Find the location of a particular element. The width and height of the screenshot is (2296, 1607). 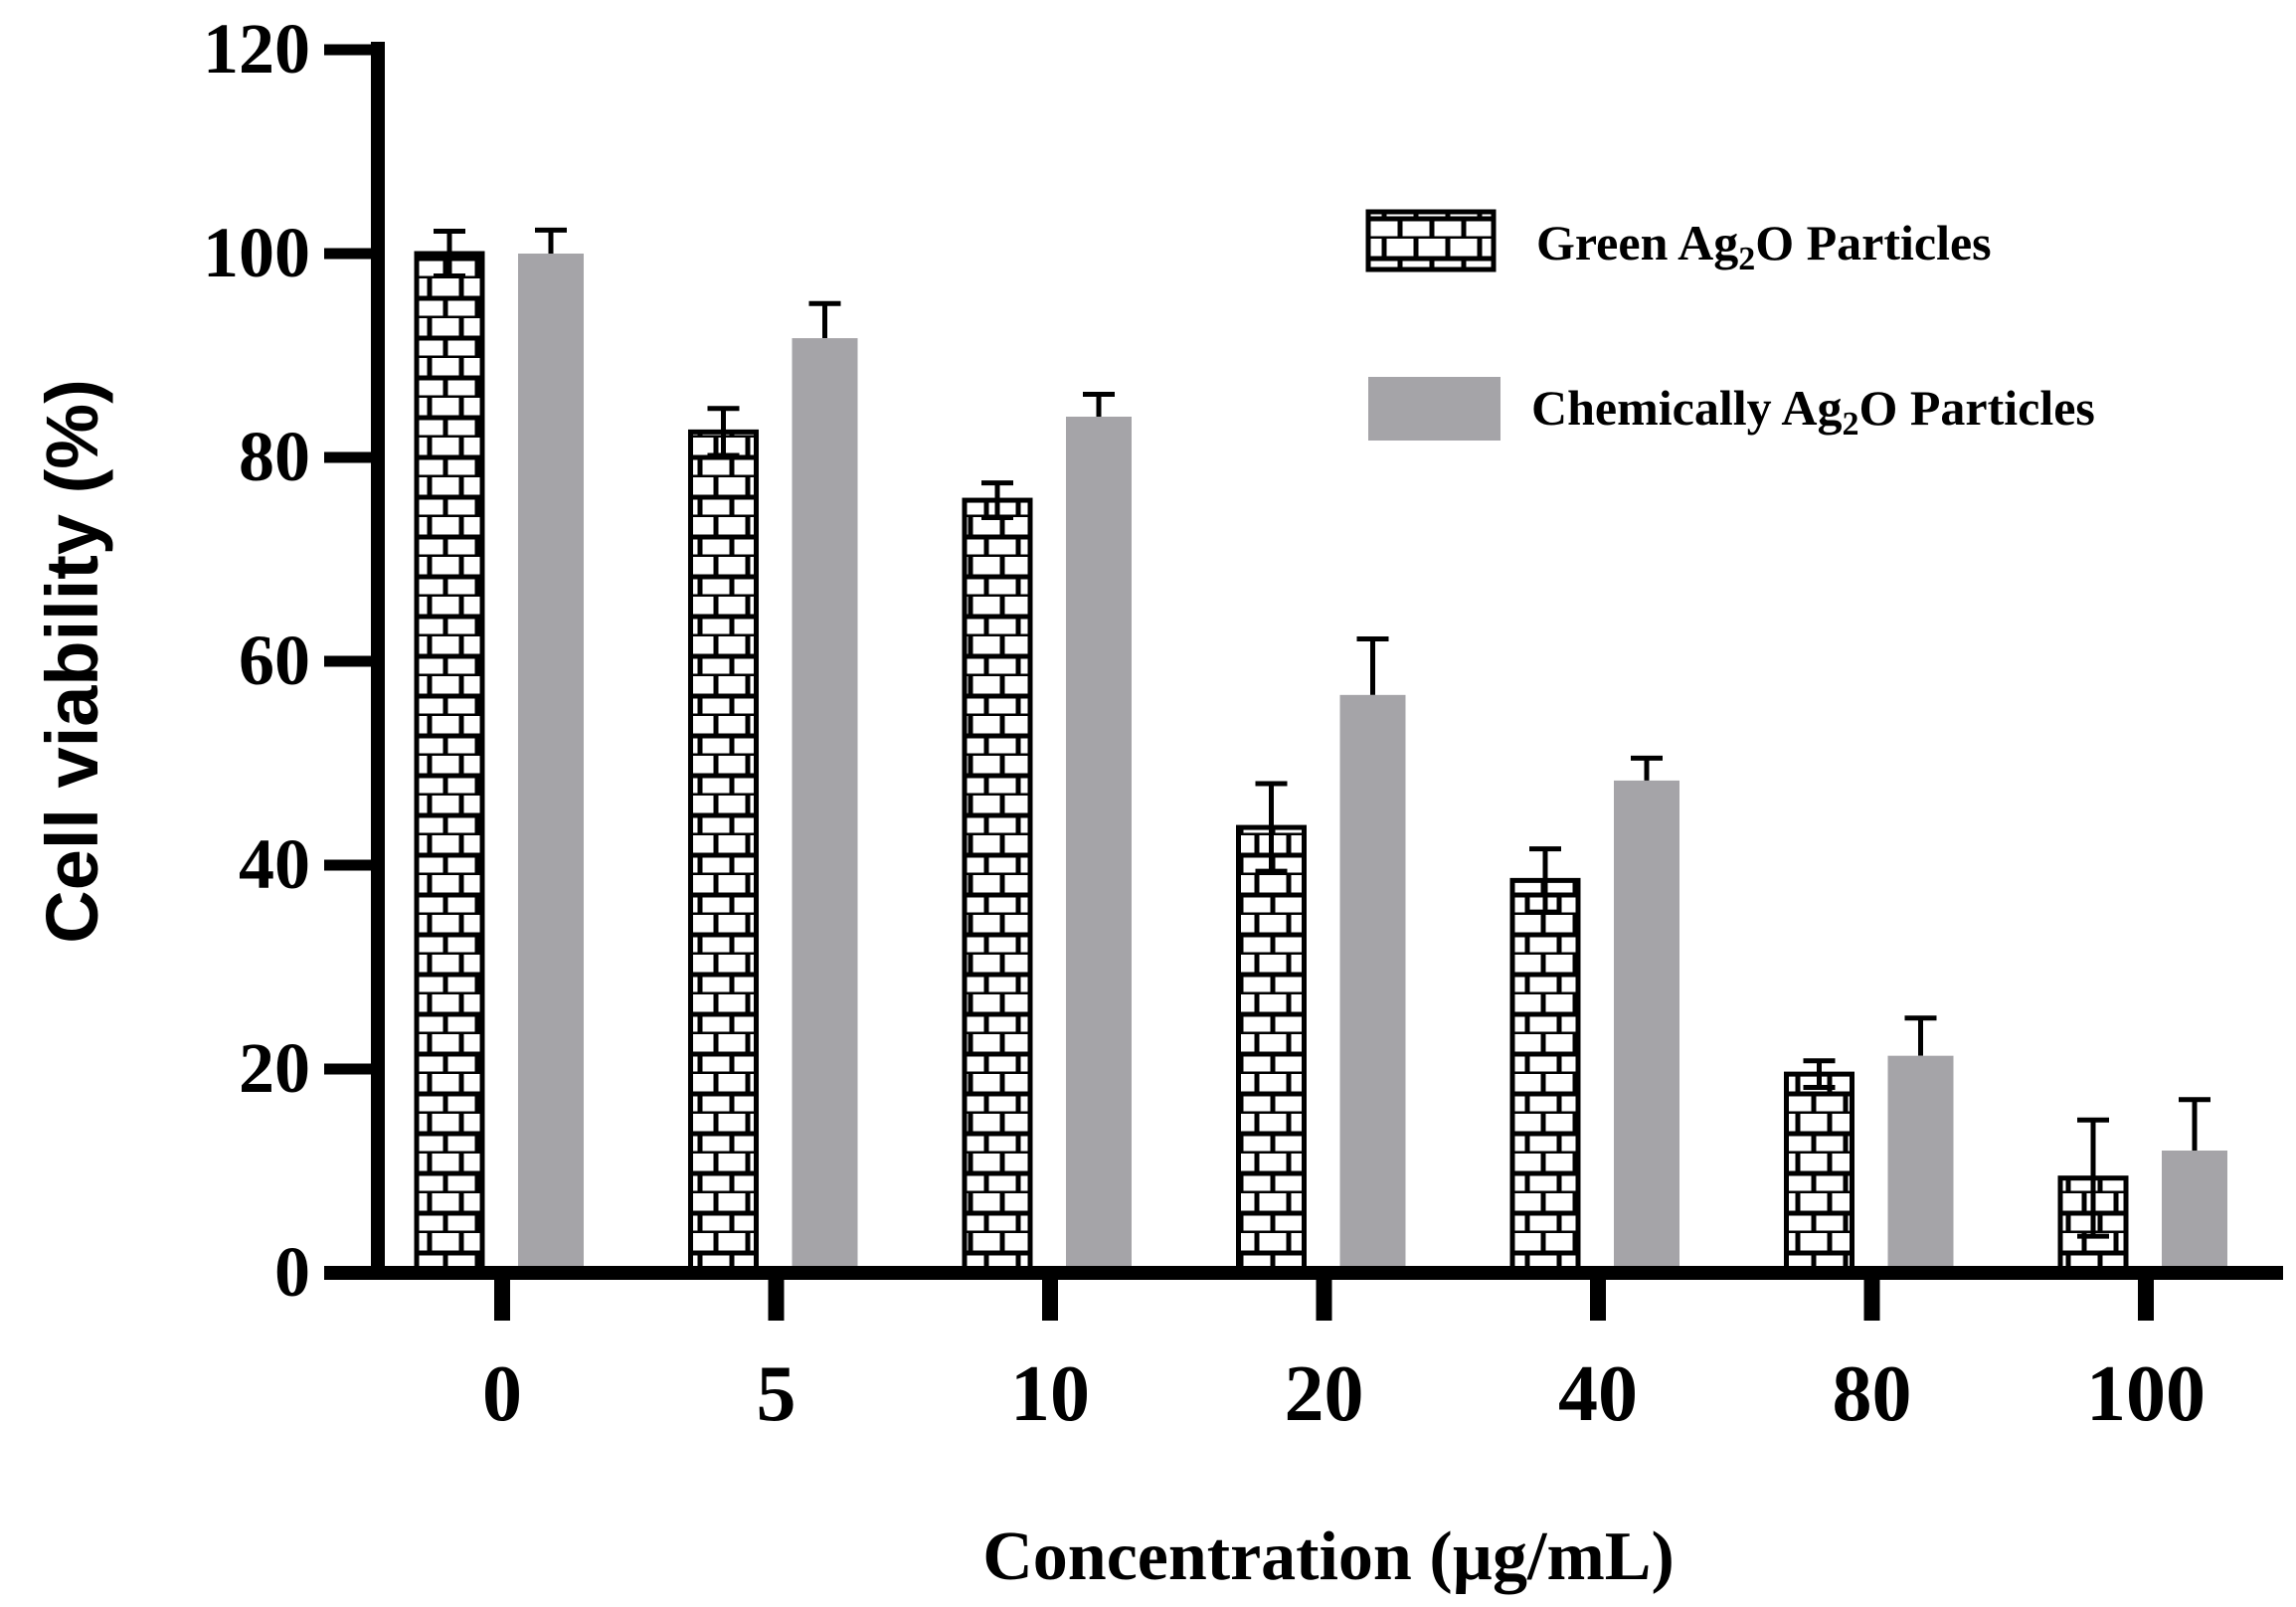

x-tick-label: 20 is located at coordinates (1324, 1394).